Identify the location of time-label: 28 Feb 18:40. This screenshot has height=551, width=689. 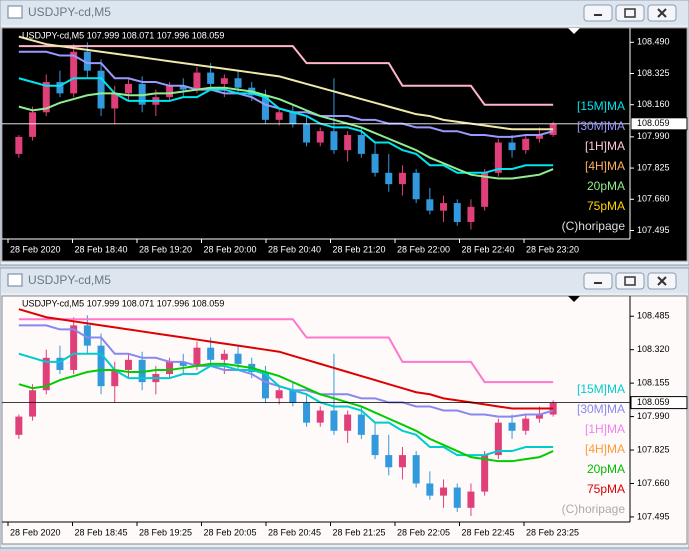
(101, 249).